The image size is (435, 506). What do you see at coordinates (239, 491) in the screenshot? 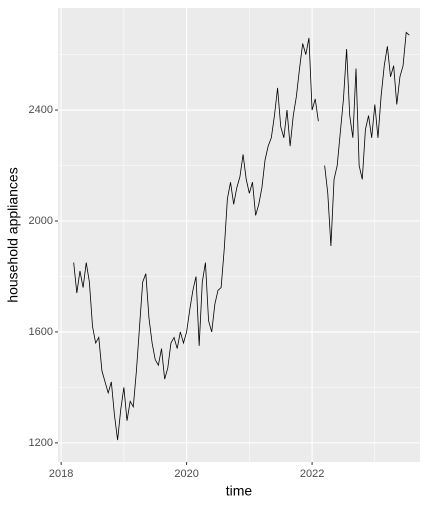
I see `x-axis-title: time` at bounding box center [239, 491].